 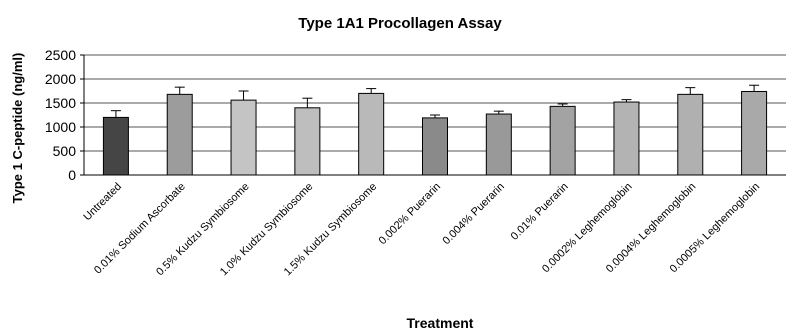 What do you see at coordinates (60, 115) in the screenshot?
I see `y-tick-labels: 0 500 1000 1500 2000 2500` at bounding box center [60, 115].